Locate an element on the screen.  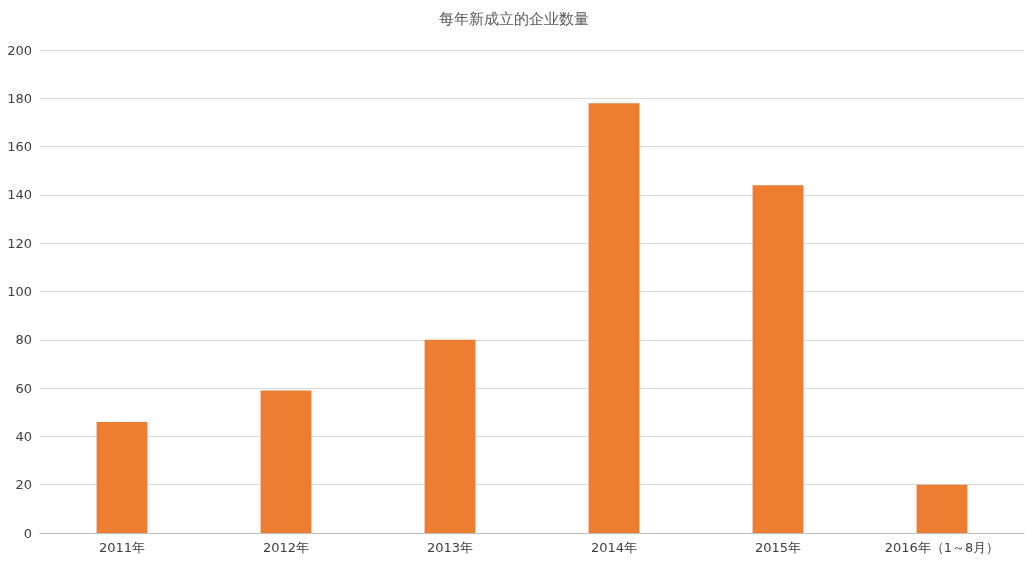
x-tick-label: 2016年（1～8月） is located at coordinates (942, 547).